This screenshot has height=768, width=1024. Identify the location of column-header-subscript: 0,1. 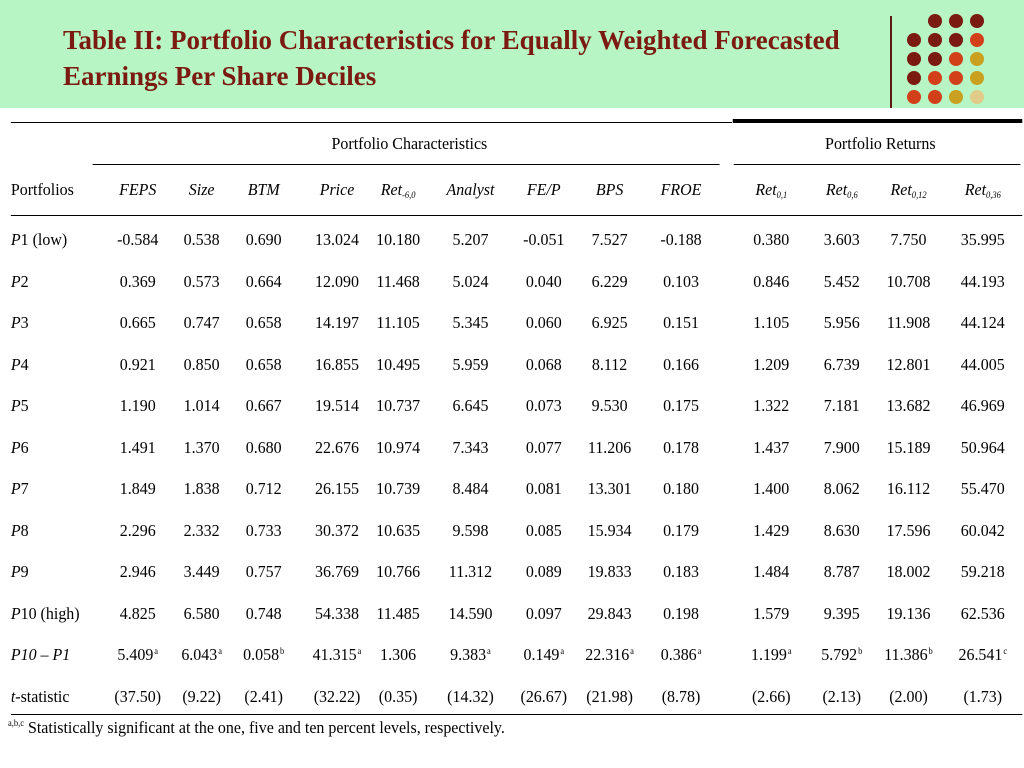
(782, 195).